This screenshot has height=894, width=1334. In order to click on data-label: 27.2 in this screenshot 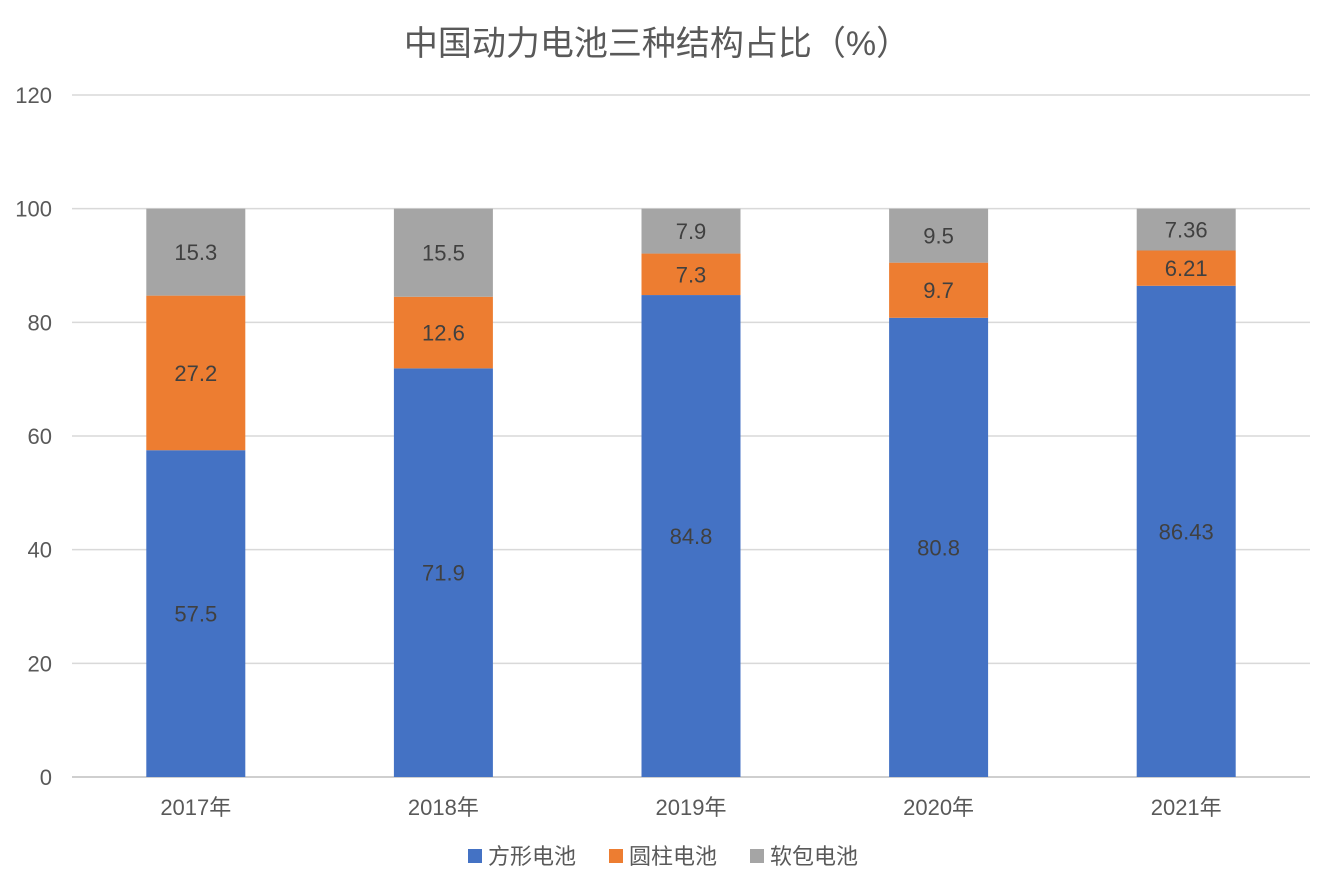, I will do `click(195, 373)`.